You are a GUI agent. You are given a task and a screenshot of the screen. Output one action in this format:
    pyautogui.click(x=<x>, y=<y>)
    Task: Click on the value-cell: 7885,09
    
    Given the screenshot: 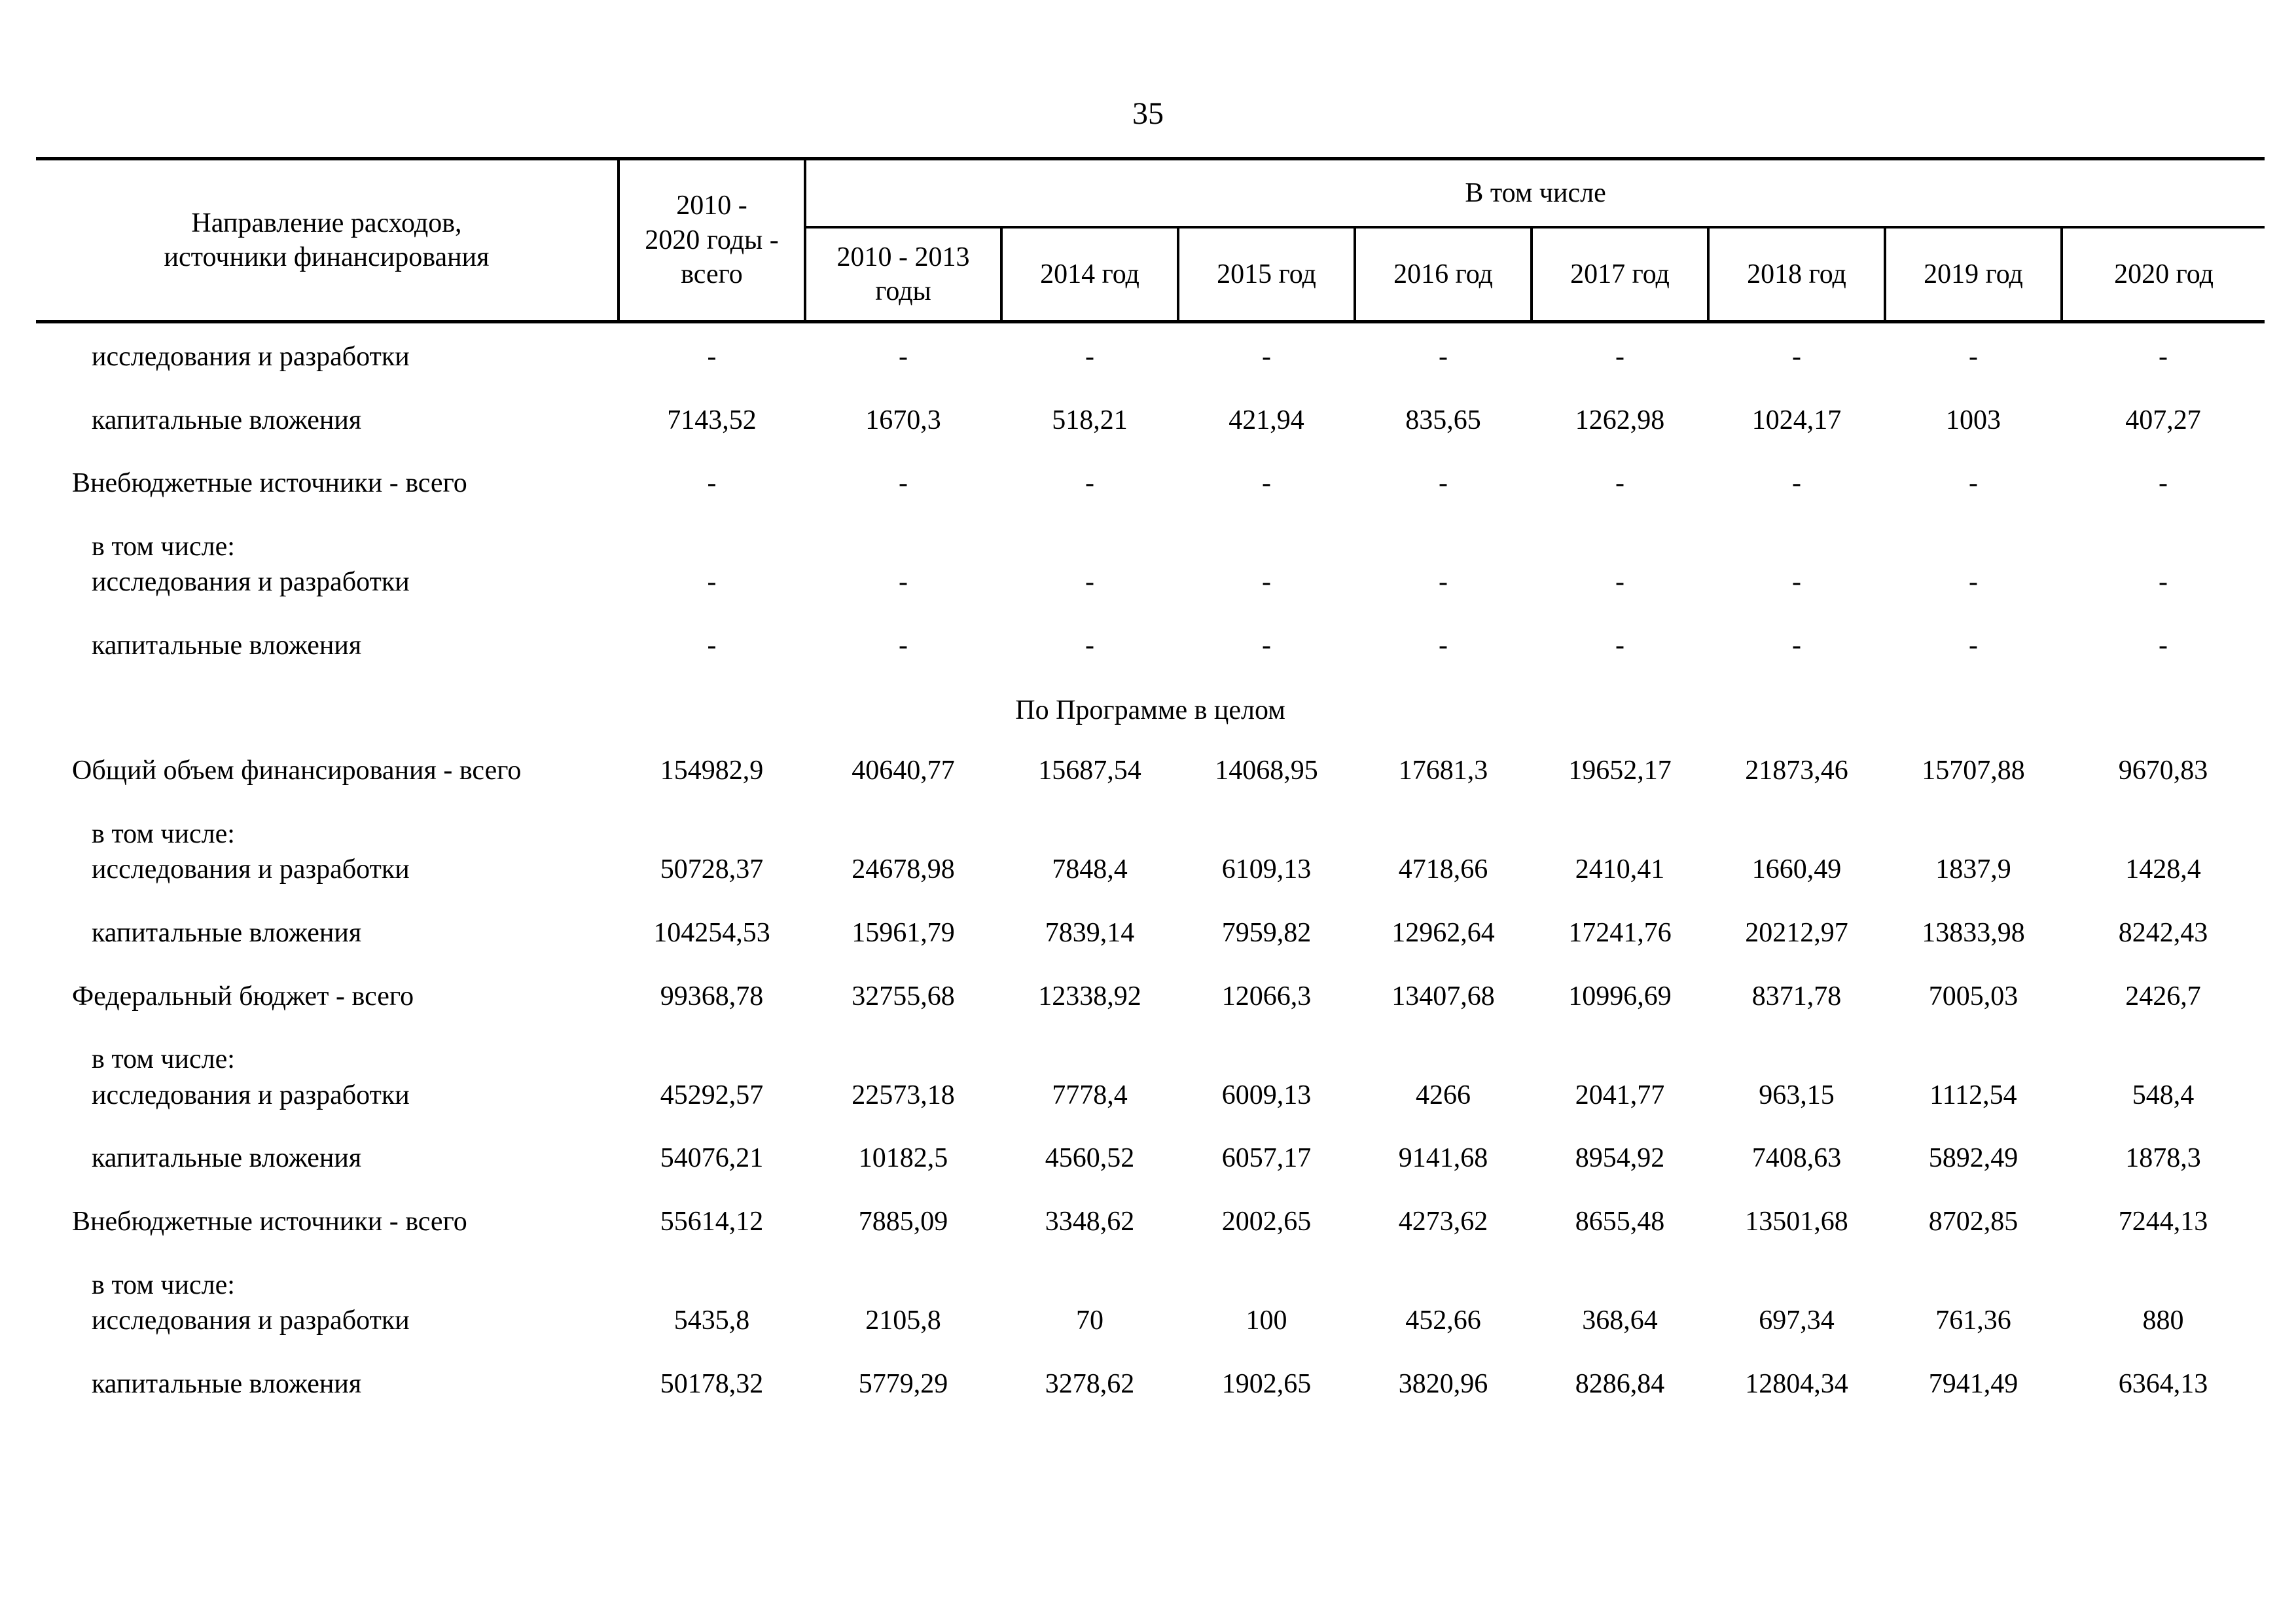 What is the action you would take?
    pyautogui.click(x=903, y=1221)
    